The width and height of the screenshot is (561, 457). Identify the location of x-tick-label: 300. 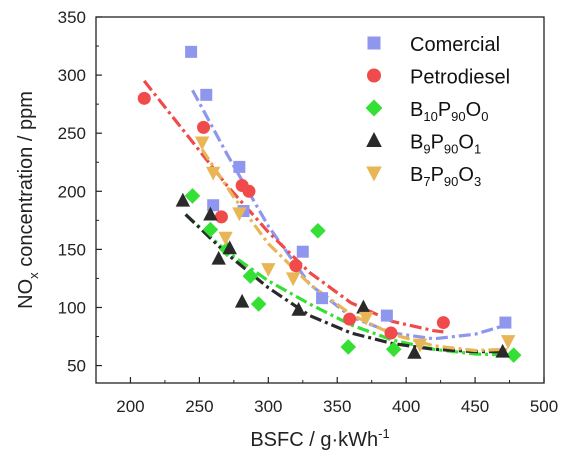
(268, 406).